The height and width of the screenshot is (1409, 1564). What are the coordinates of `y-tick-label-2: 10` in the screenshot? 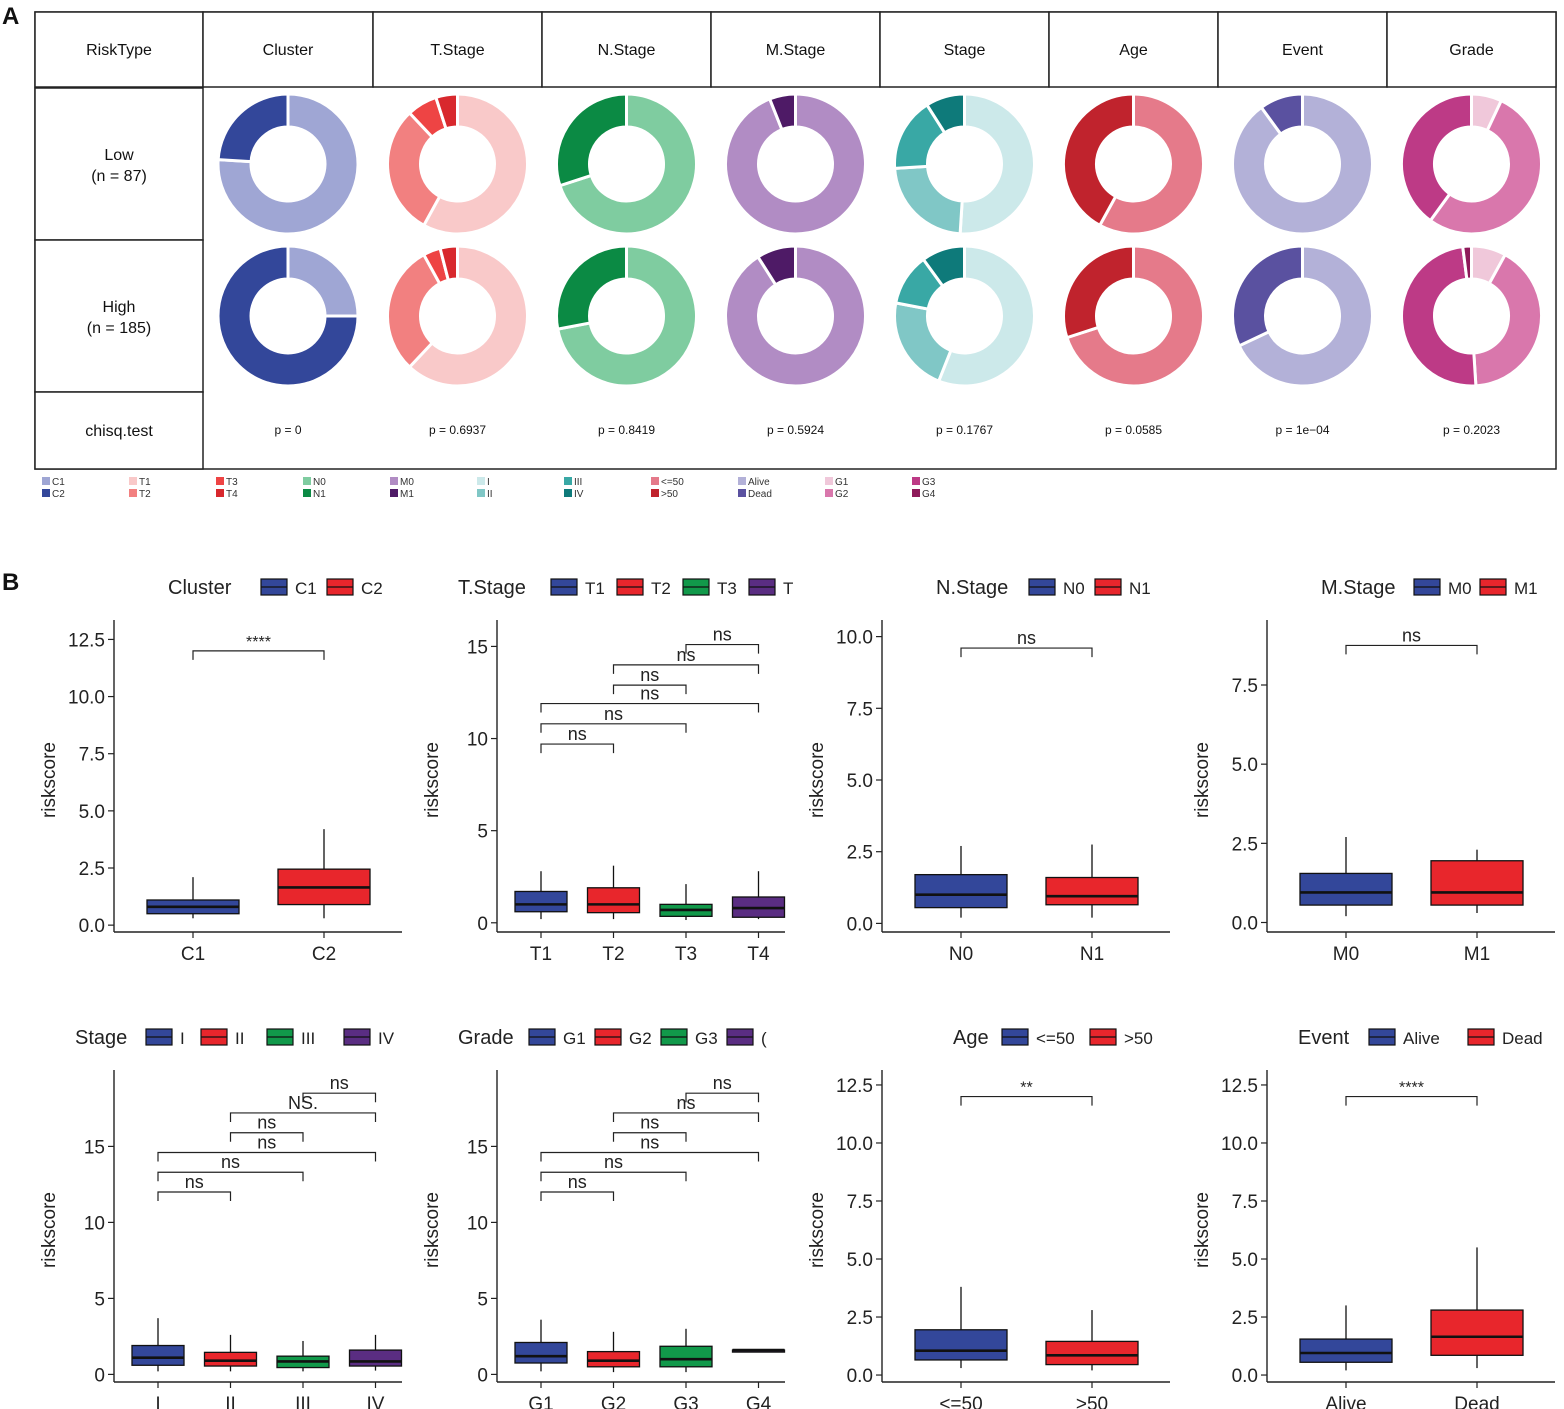 It's located at (477, 740).